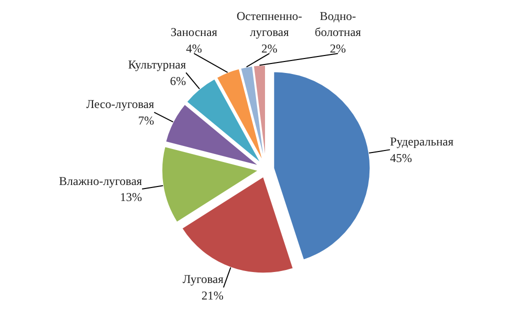 This screenshot has height=328, width=531. Describe the element at coordinates (422, 141) in the screenshot. I see `slice-label: Рудеральная` at that location.